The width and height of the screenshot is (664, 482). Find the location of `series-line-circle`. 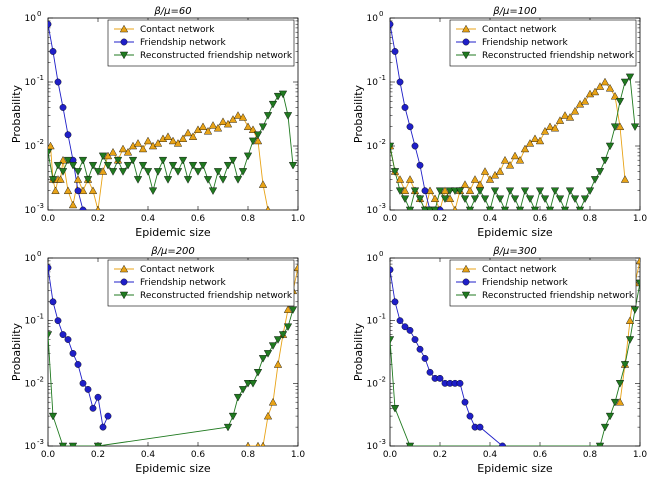

series-line-circle is located at coordinates (66, 117).